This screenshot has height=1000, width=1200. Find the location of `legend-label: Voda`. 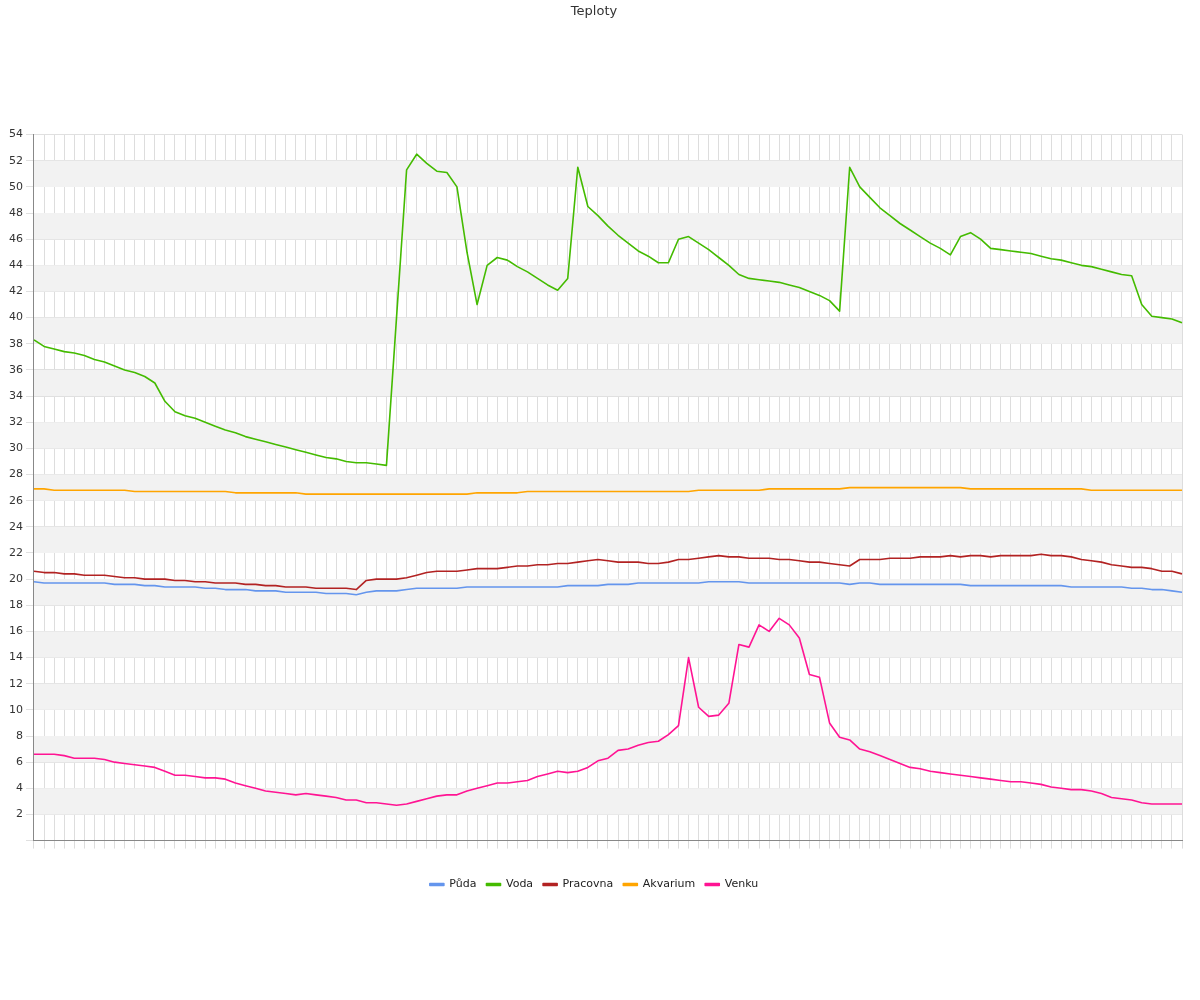

legend-label: Voda is located at coordinates (519, 884).